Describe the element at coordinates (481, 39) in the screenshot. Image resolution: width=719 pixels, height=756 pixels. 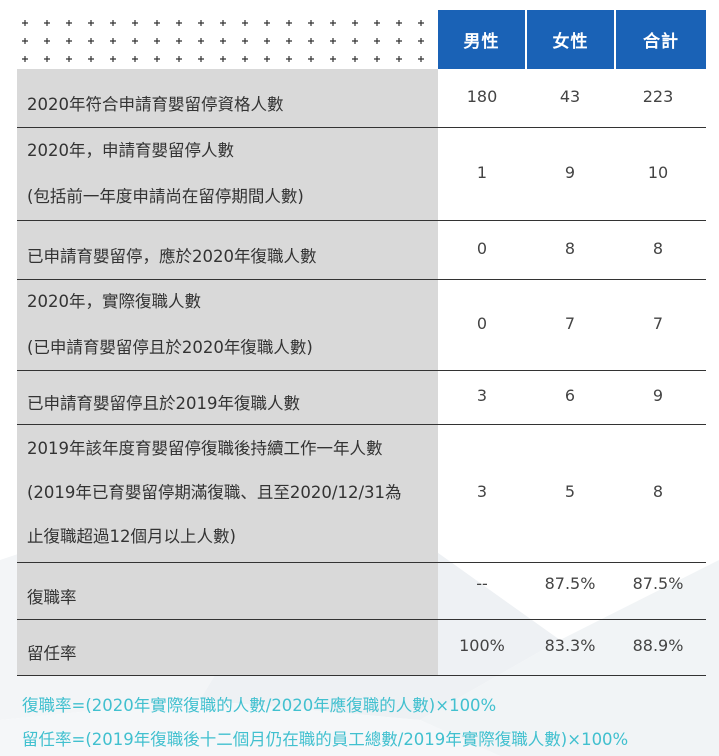
I see `header-male: 男性` at that location.